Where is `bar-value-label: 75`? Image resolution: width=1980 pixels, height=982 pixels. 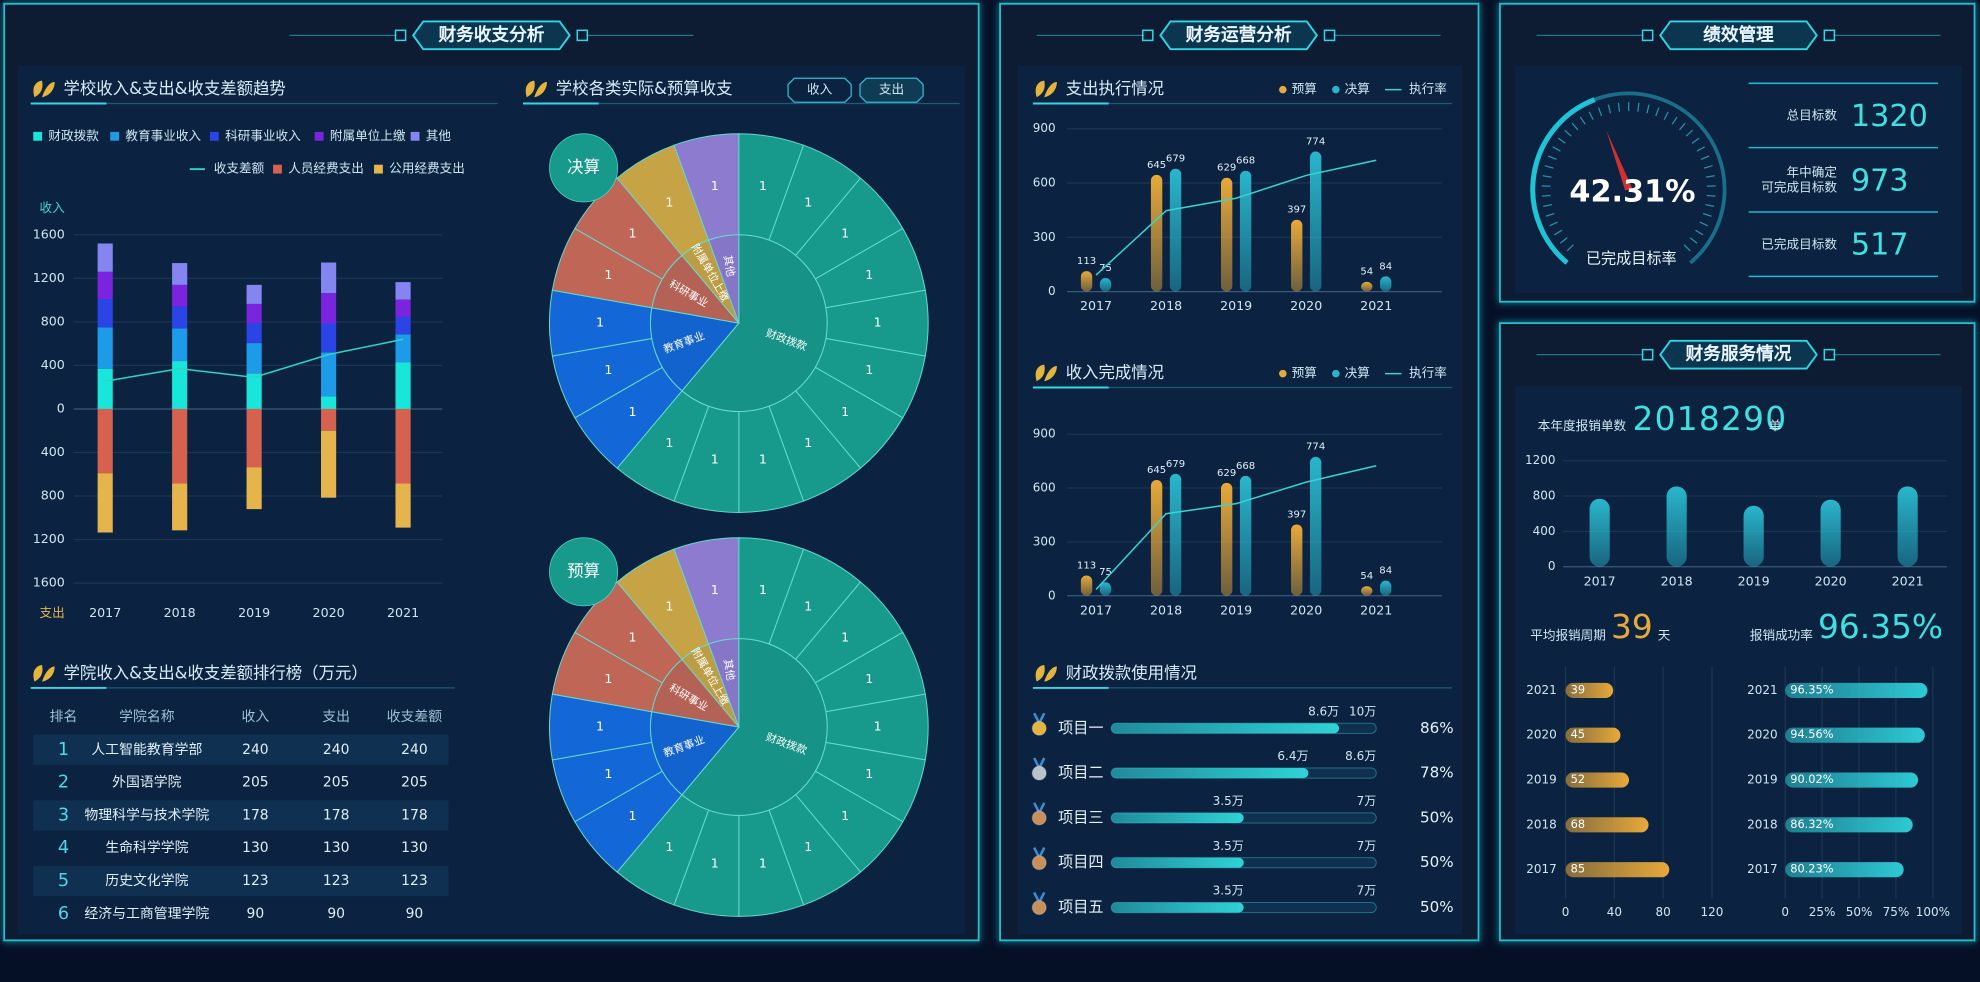
bar-value-label: 75 is located at coordinates (1105, 268).